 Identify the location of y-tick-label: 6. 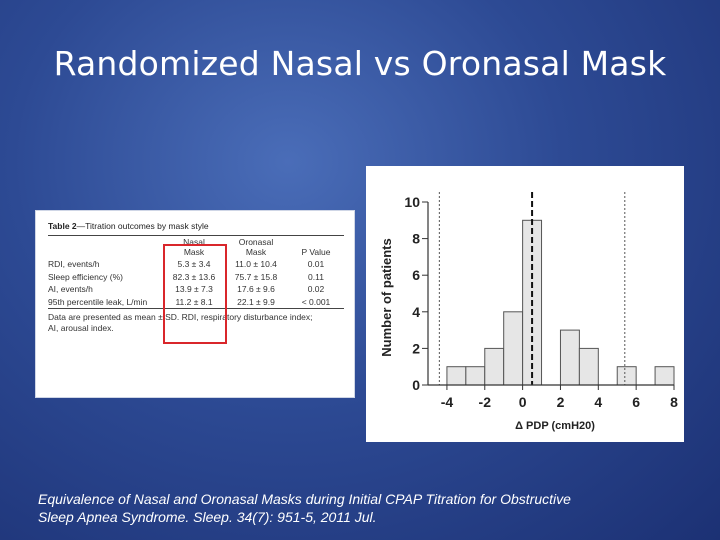
(416, 275).